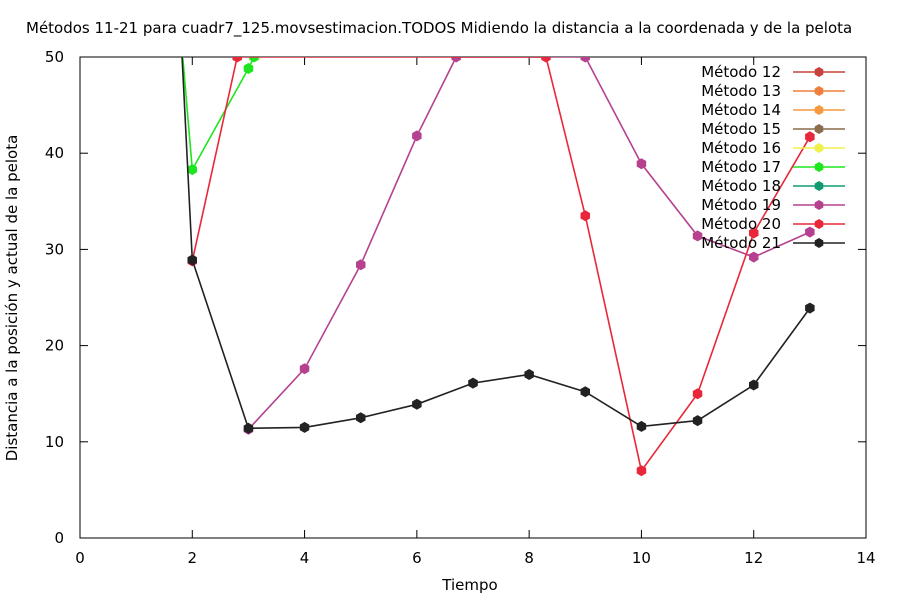 The width and height of the screenshot is (900, 600). Describe the element at coordinates (741, 186) in the screenshot. I see `legend-label: Método 18` at that location.